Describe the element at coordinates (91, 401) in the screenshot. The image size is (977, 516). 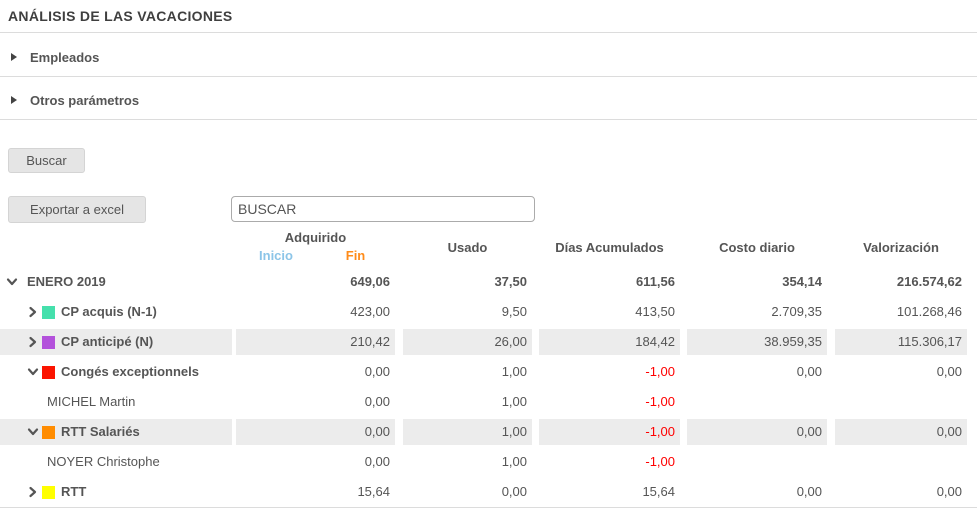
I see `row-label: MICHEL Martin` at that location.